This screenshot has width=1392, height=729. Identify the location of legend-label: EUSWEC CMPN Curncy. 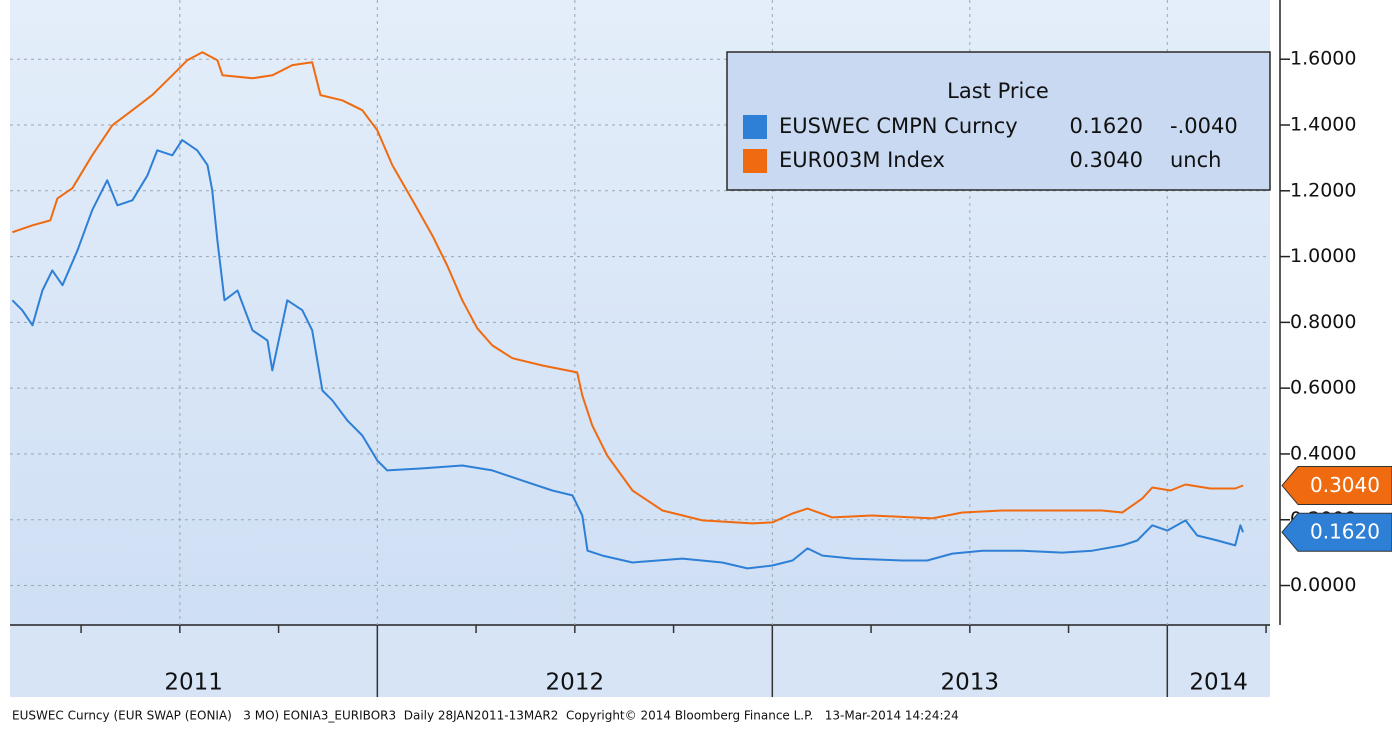
(898, 126).